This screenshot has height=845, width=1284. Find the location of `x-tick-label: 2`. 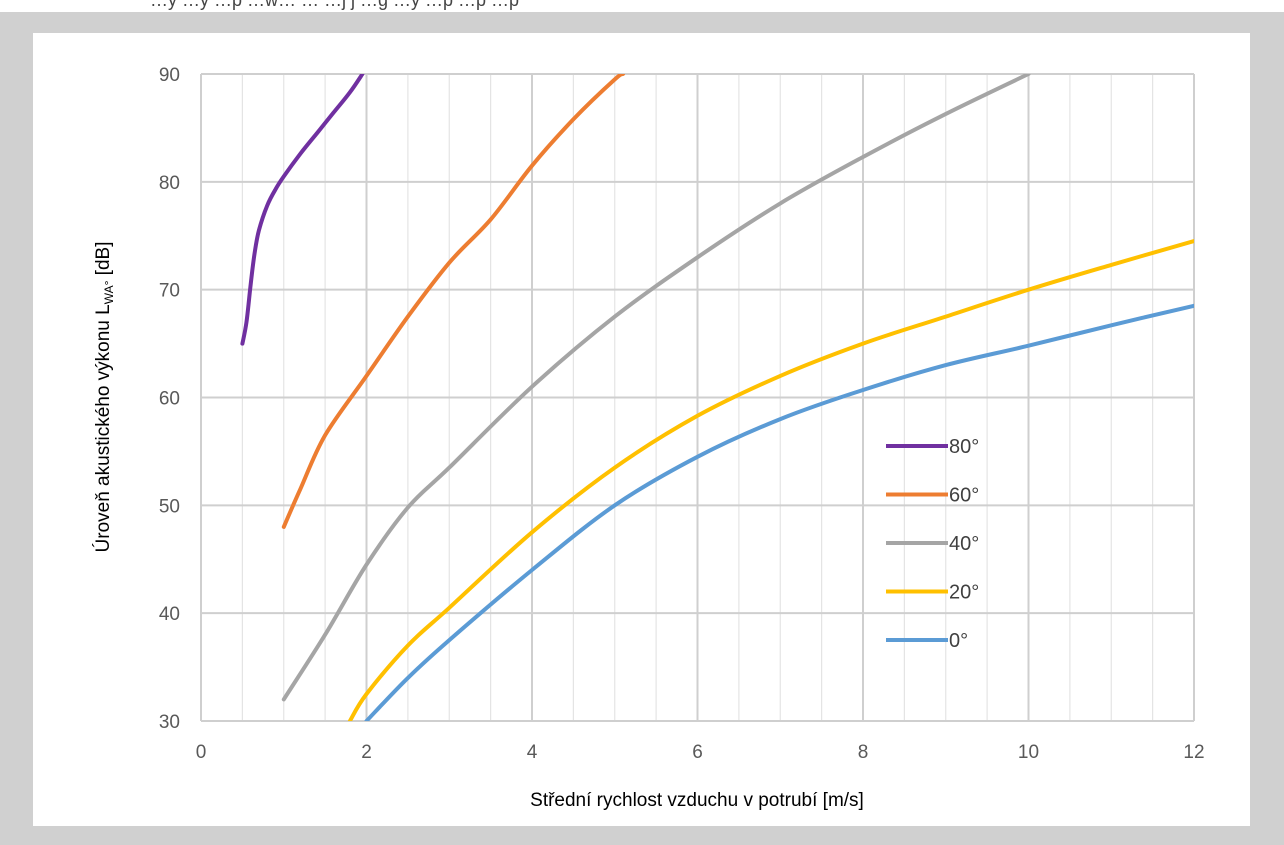

x-tick-label: 2 is located at coordinates (366, 752).